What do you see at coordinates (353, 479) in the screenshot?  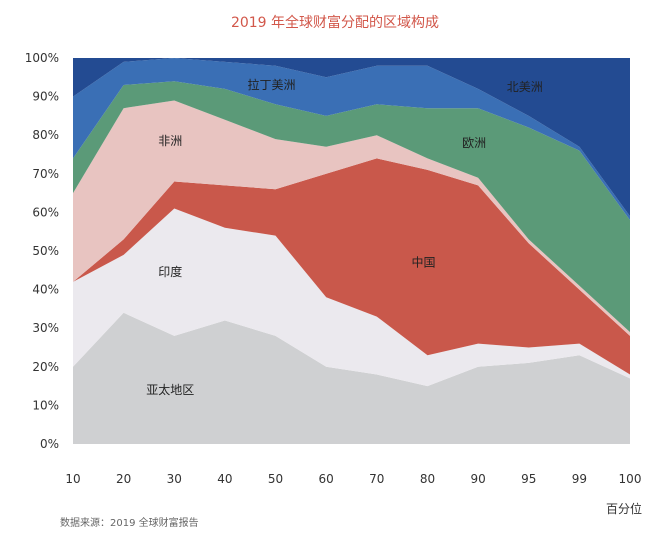 I see `x-axis-ticks: 10 20 30 40 50 60 70 80 90 95 99 100` at bounding box center [353, 479].